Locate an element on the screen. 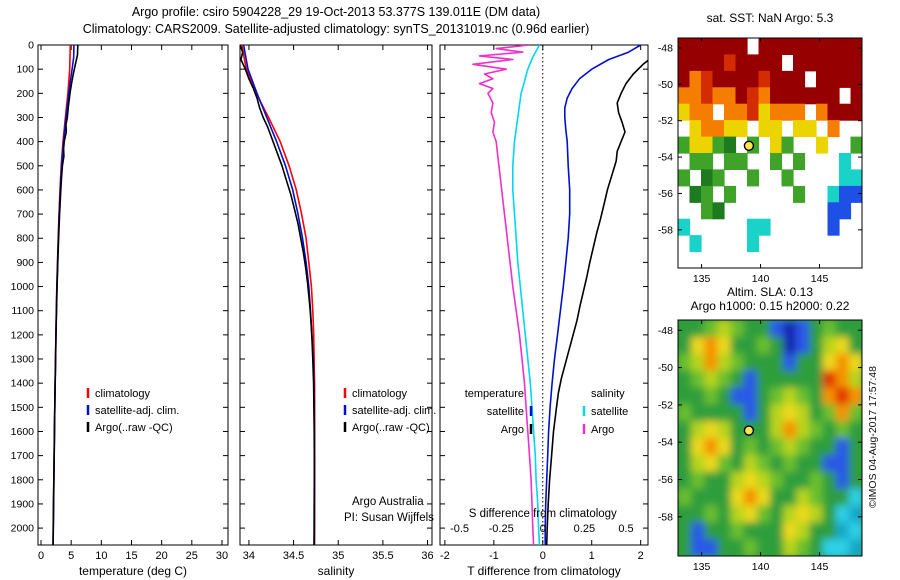 The height and width of the screenshot is (580, 900). lon-tick-label: 140 is located at coordinates (761, 567).